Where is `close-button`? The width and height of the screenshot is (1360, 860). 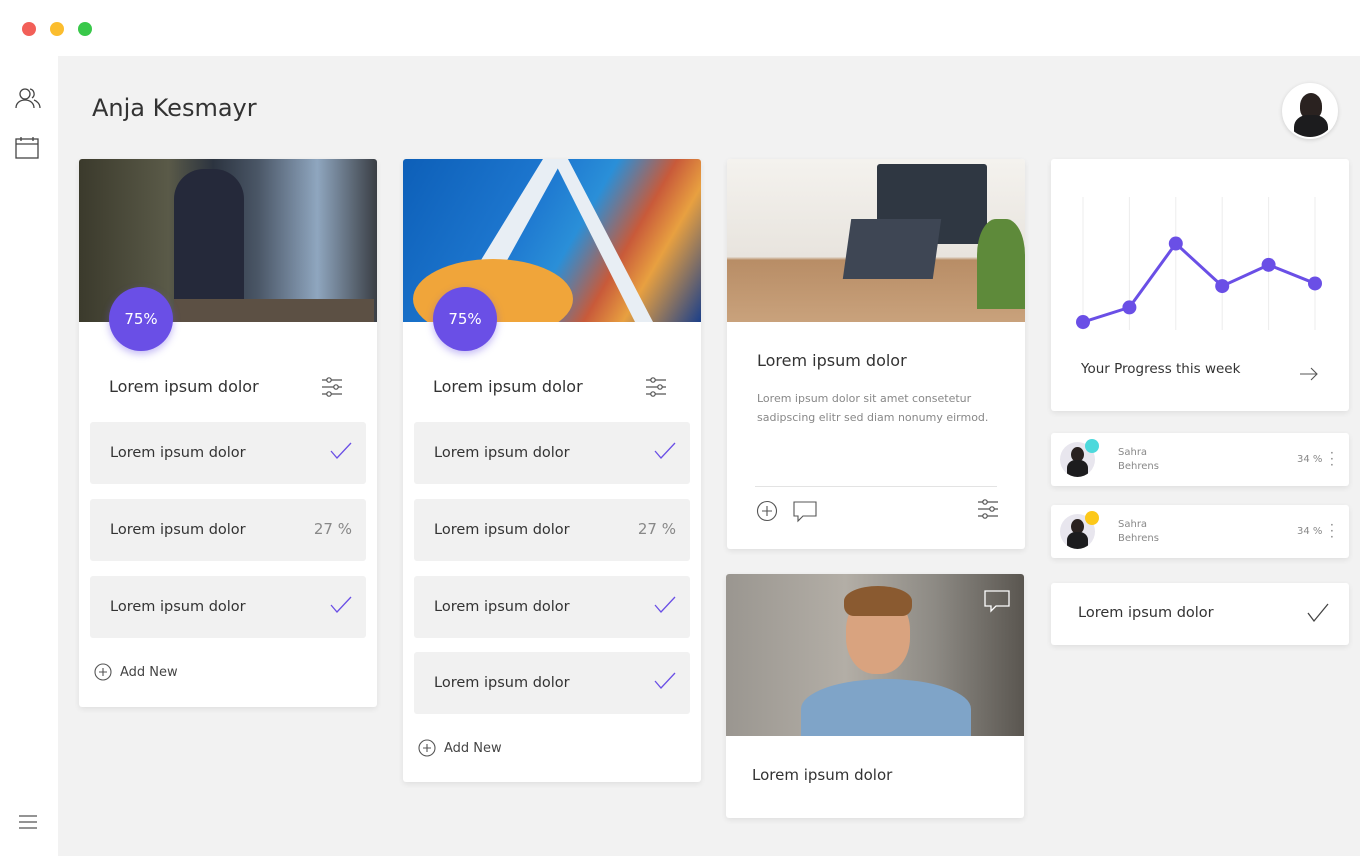
close-button is located at coordinates (29, 29).